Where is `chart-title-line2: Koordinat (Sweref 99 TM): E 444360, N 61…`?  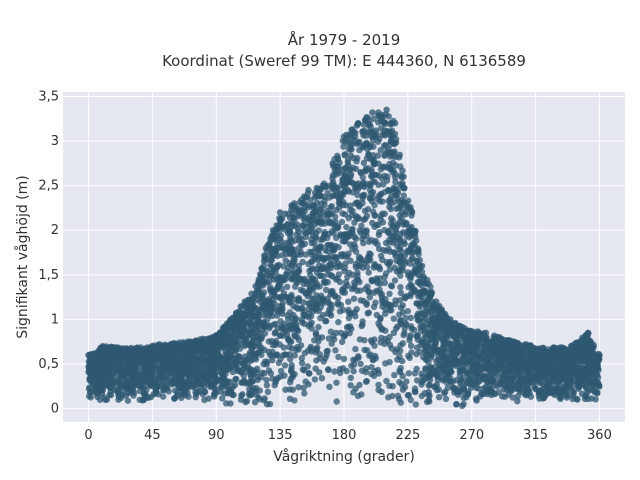
chart-title-line2: Koordinat (Sweref 99 TM): E 444360, N 61… is located at coordinates (344, 61).